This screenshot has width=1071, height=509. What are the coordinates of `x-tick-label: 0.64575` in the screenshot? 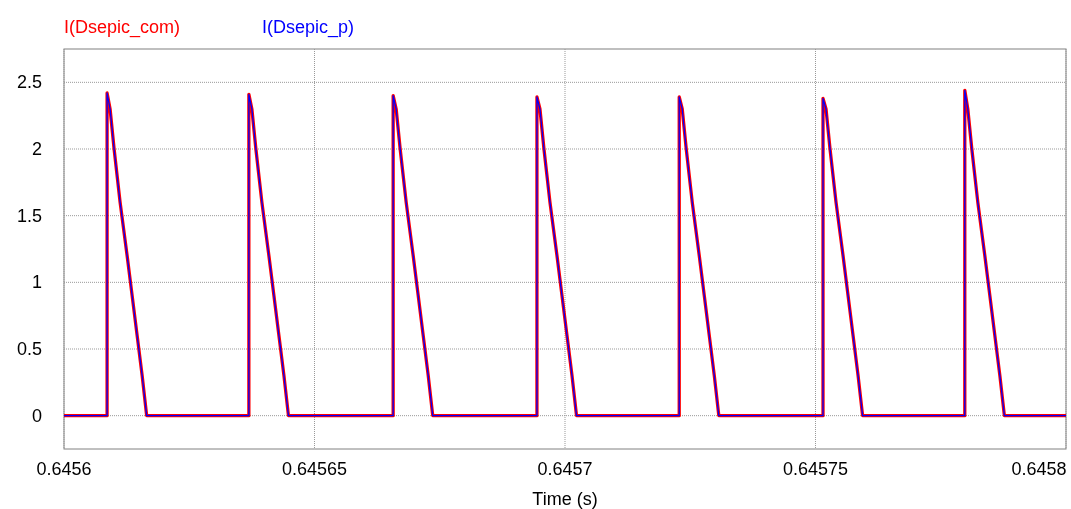 It's located at (815, 469).